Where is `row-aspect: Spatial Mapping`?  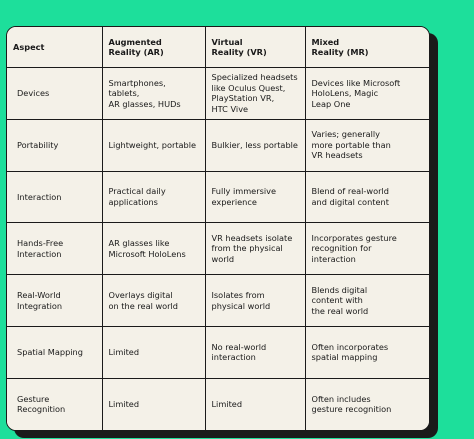 row-aspect: Spatial Mapping is located at coordinates (55, 352).